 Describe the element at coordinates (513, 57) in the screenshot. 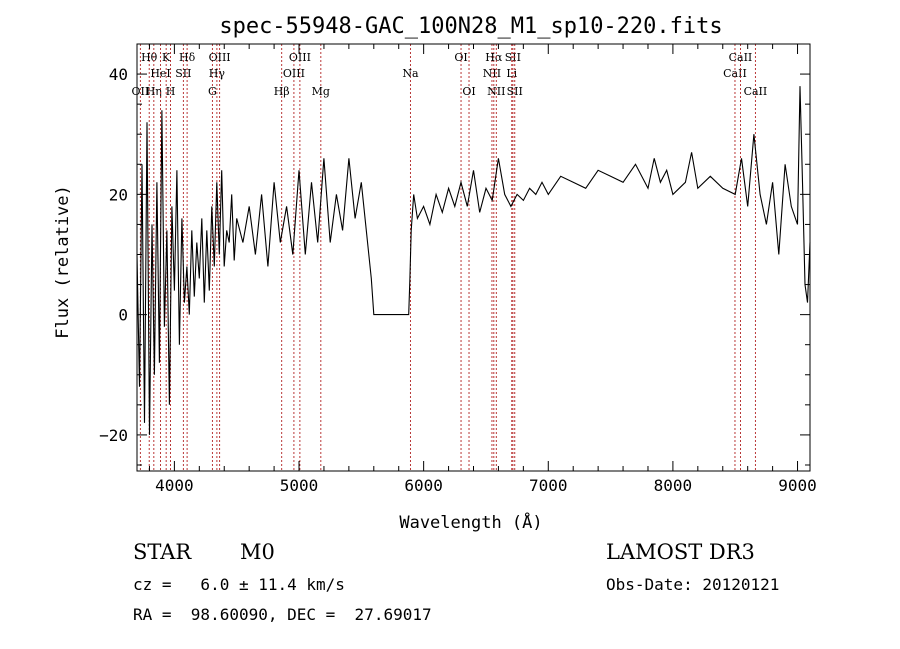

I see `spectral-line-label-22: SII` at that location.